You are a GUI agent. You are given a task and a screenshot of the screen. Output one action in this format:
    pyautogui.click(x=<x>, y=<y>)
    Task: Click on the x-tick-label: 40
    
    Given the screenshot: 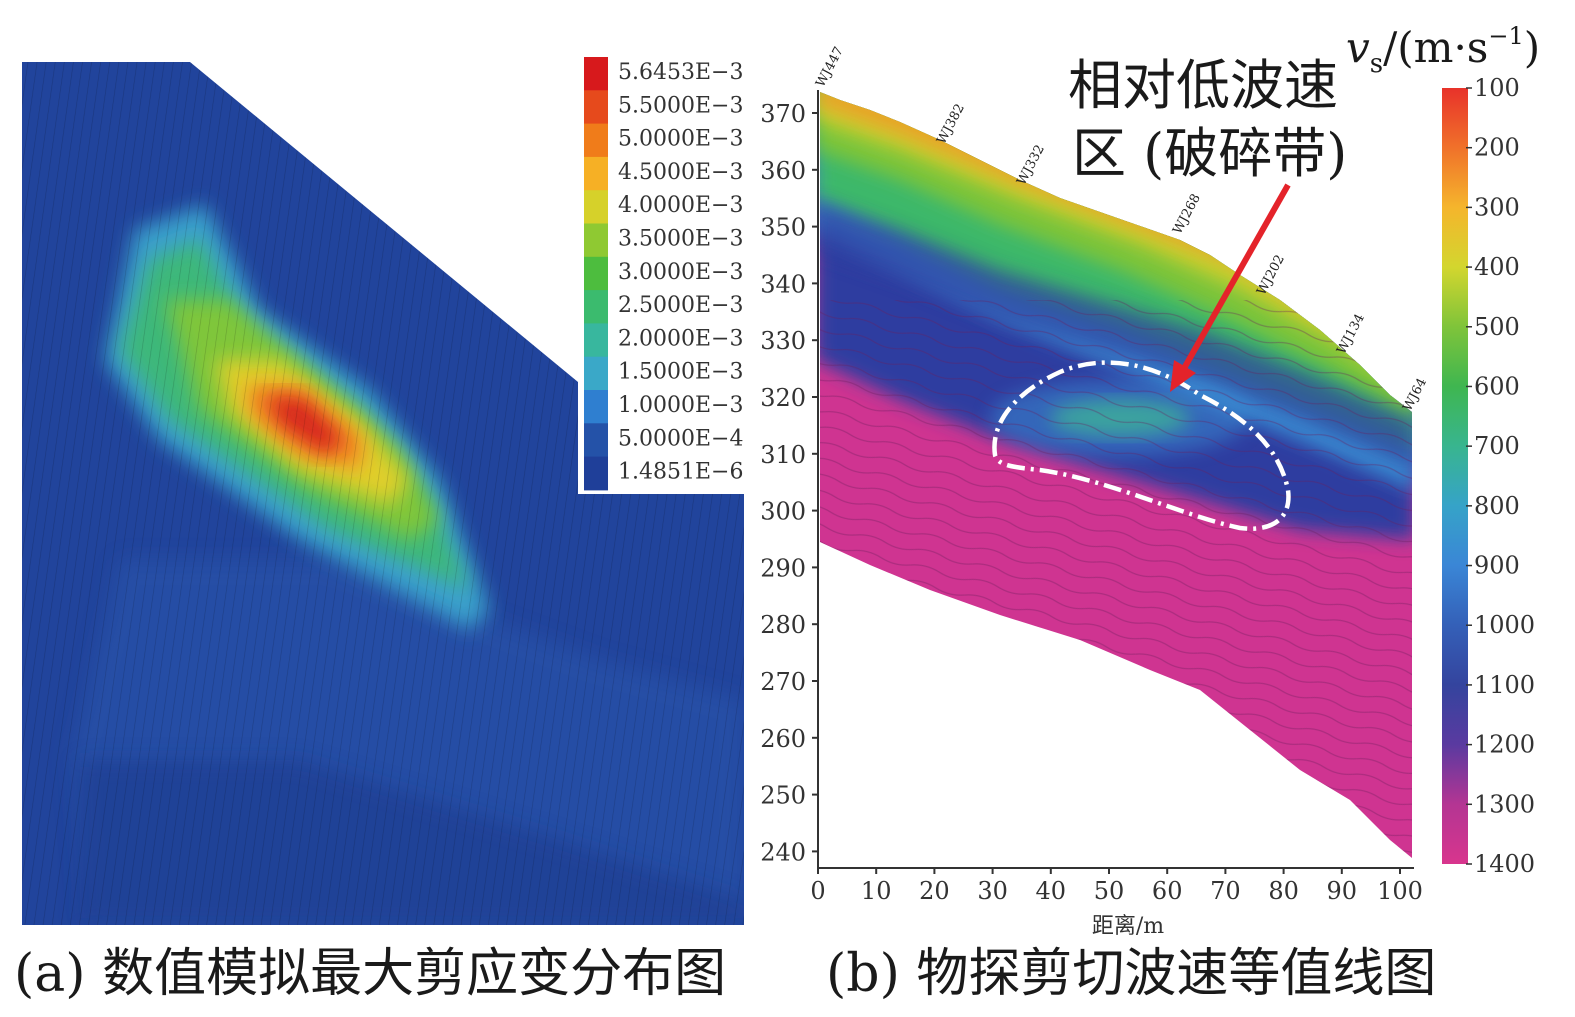 What is the action you would take?
    pyautogui.click(x=1051, y=891)
    